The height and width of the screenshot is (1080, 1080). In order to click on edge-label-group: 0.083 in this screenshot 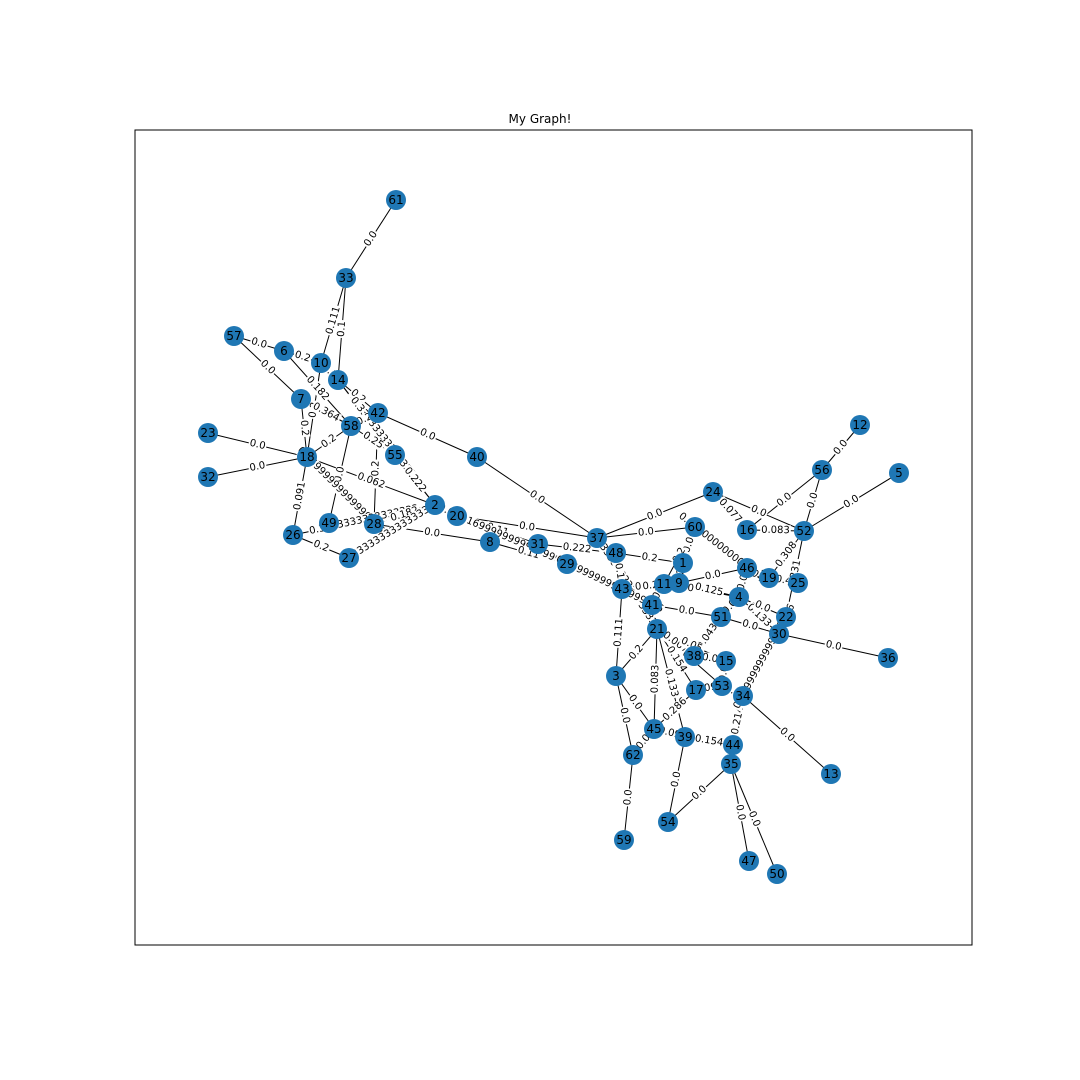, I will do `click(655, 679)`.